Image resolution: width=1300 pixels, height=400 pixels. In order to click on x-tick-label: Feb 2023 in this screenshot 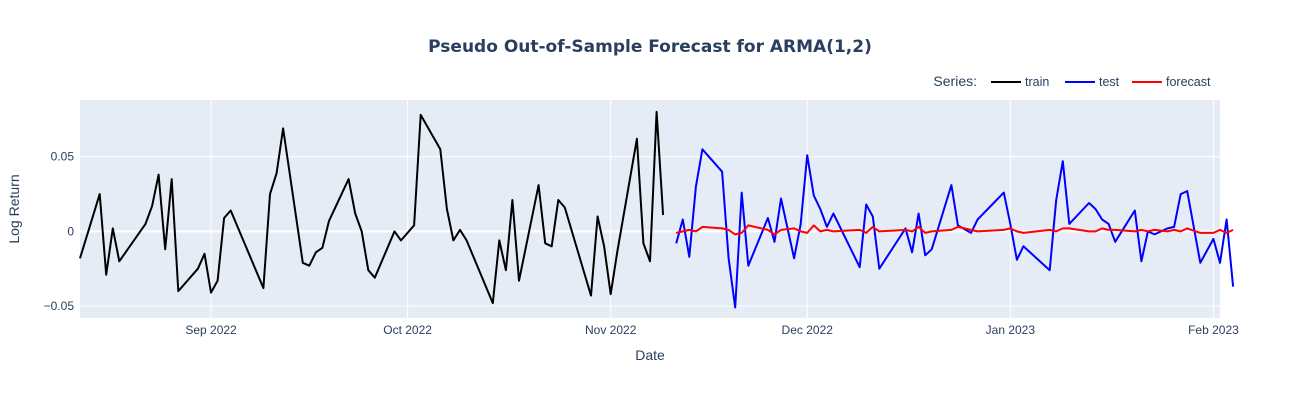, I will do `click(1213, 330)`.